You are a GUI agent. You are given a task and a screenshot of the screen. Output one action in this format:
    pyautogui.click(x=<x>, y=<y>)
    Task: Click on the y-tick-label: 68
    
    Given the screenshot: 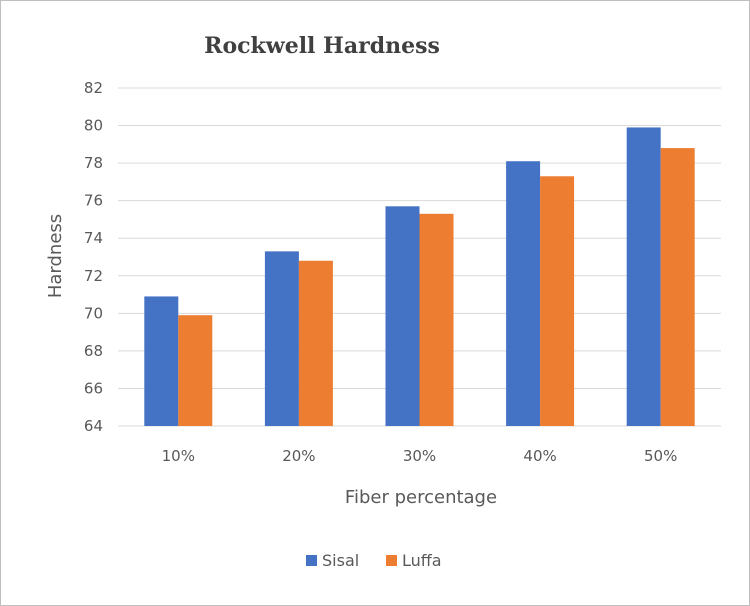 What is the action you would take?
    pyautogui.click(x=93, y=351)
    